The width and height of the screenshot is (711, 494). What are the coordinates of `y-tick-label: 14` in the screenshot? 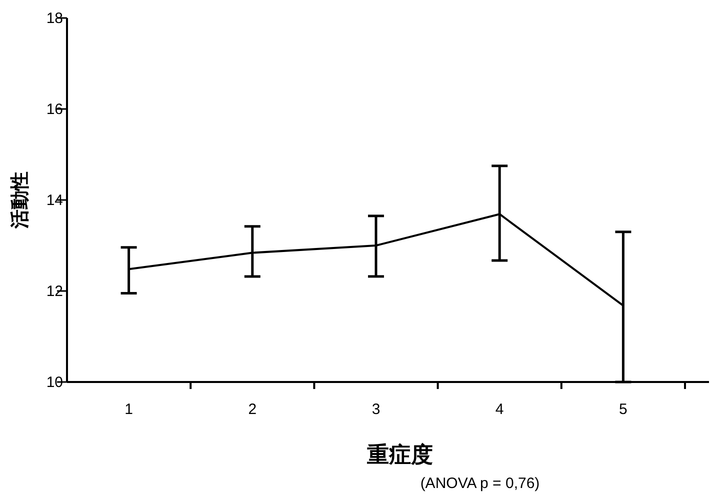 It's located at (54, 200).